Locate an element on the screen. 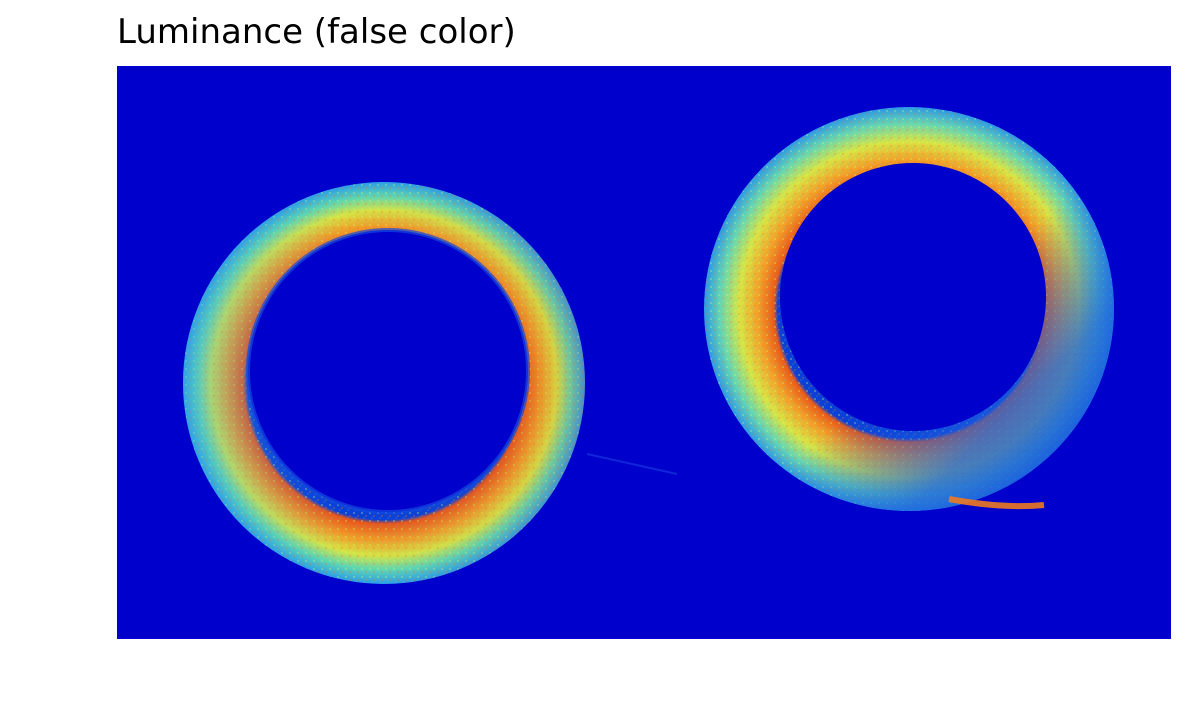  figure-title: Luminance (false color) is located at coordinates (316, 32).